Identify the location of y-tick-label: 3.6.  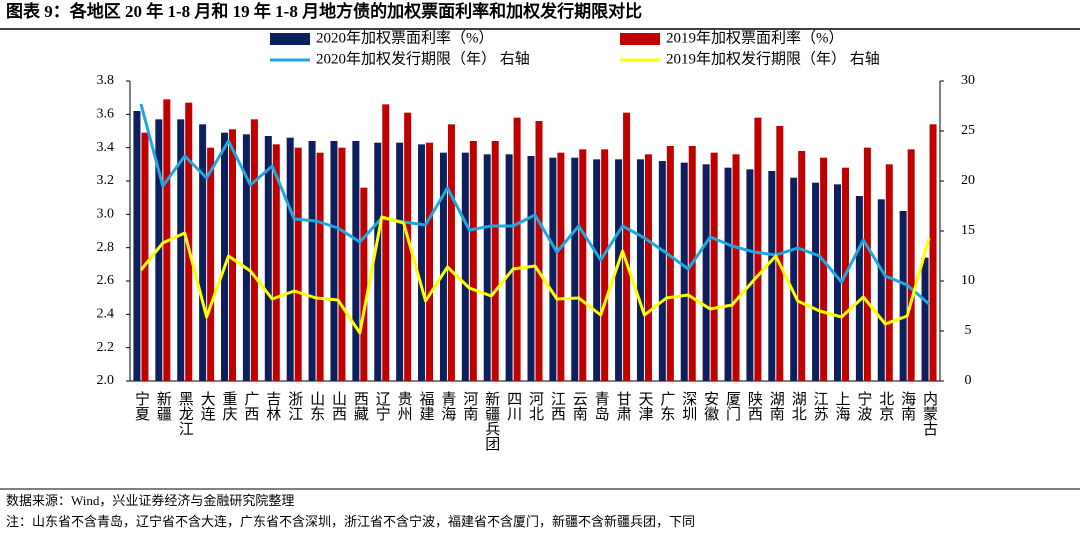
(106, 114).